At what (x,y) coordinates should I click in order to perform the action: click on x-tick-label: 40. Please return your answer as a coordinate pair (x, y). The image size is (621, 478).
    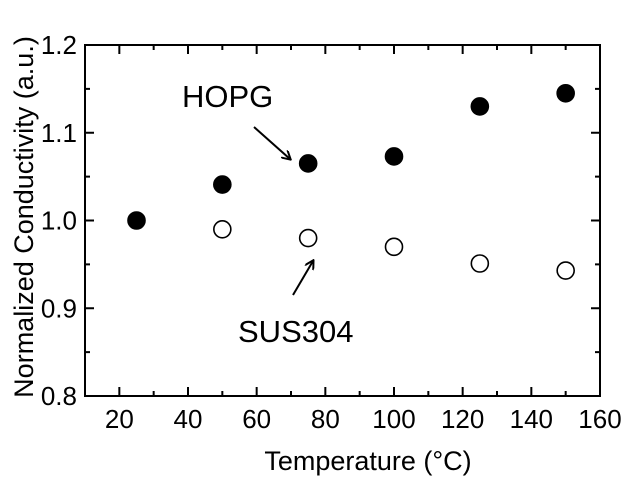
    Looking at the image, I should click on (188, 419).